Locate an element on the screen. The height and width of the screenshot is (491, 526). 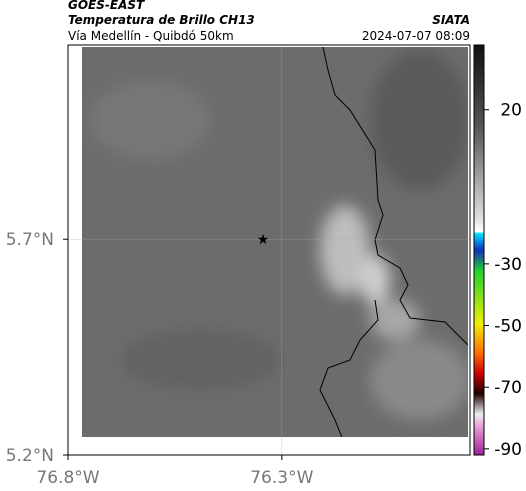
colorbar-tick-label: -90 is located at coordinates (508, 450).